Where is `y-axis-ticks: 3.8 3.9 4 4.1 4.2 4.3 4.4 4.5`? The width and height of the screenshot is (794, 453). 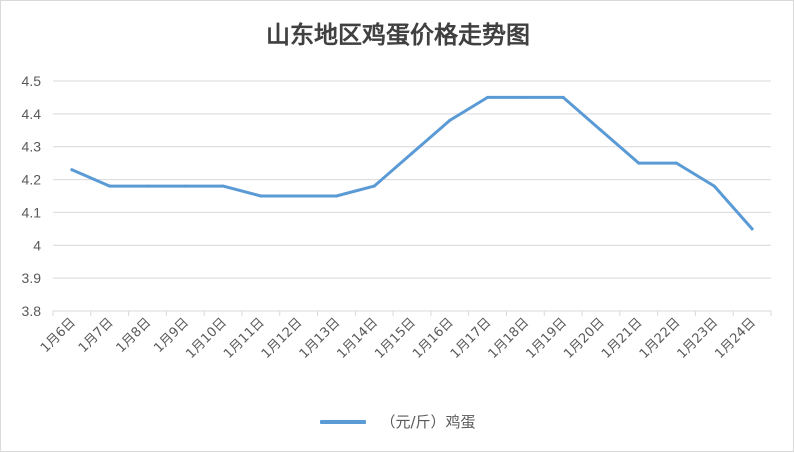 y-axis-ticks: 3.8 3.9 4 4.1 4.2 4.3 4.4 4.5 is located at coordinates (32, 196).